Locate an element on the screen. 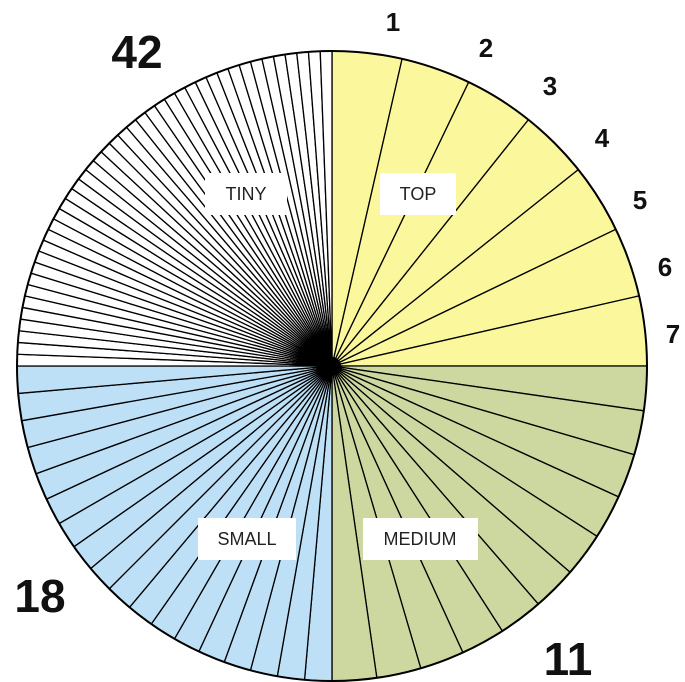 The height and width of the screenshot is (682, 685). quadrant-label-small: SMALL is located at coordinates (247, 539).